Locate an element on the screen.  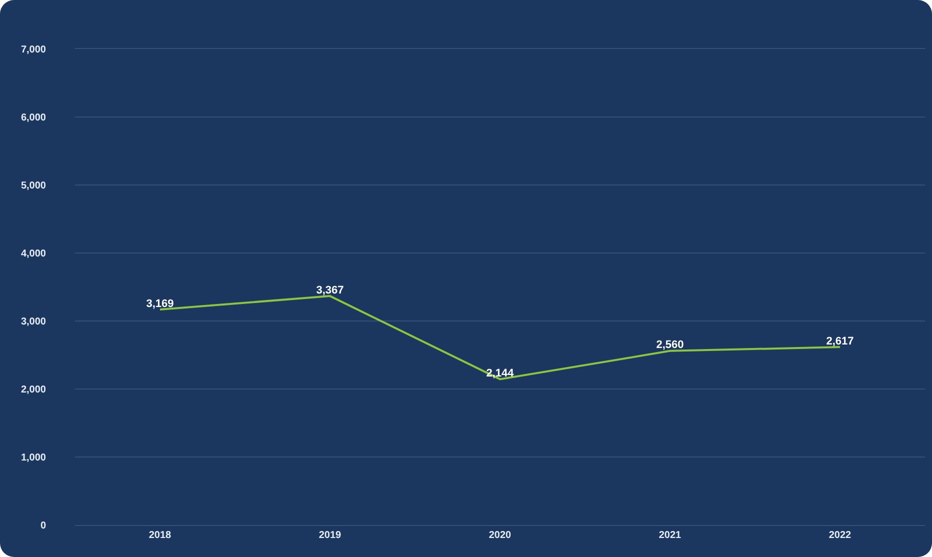
y-tick-label: 6,000 is located at coordinates (33, 118).